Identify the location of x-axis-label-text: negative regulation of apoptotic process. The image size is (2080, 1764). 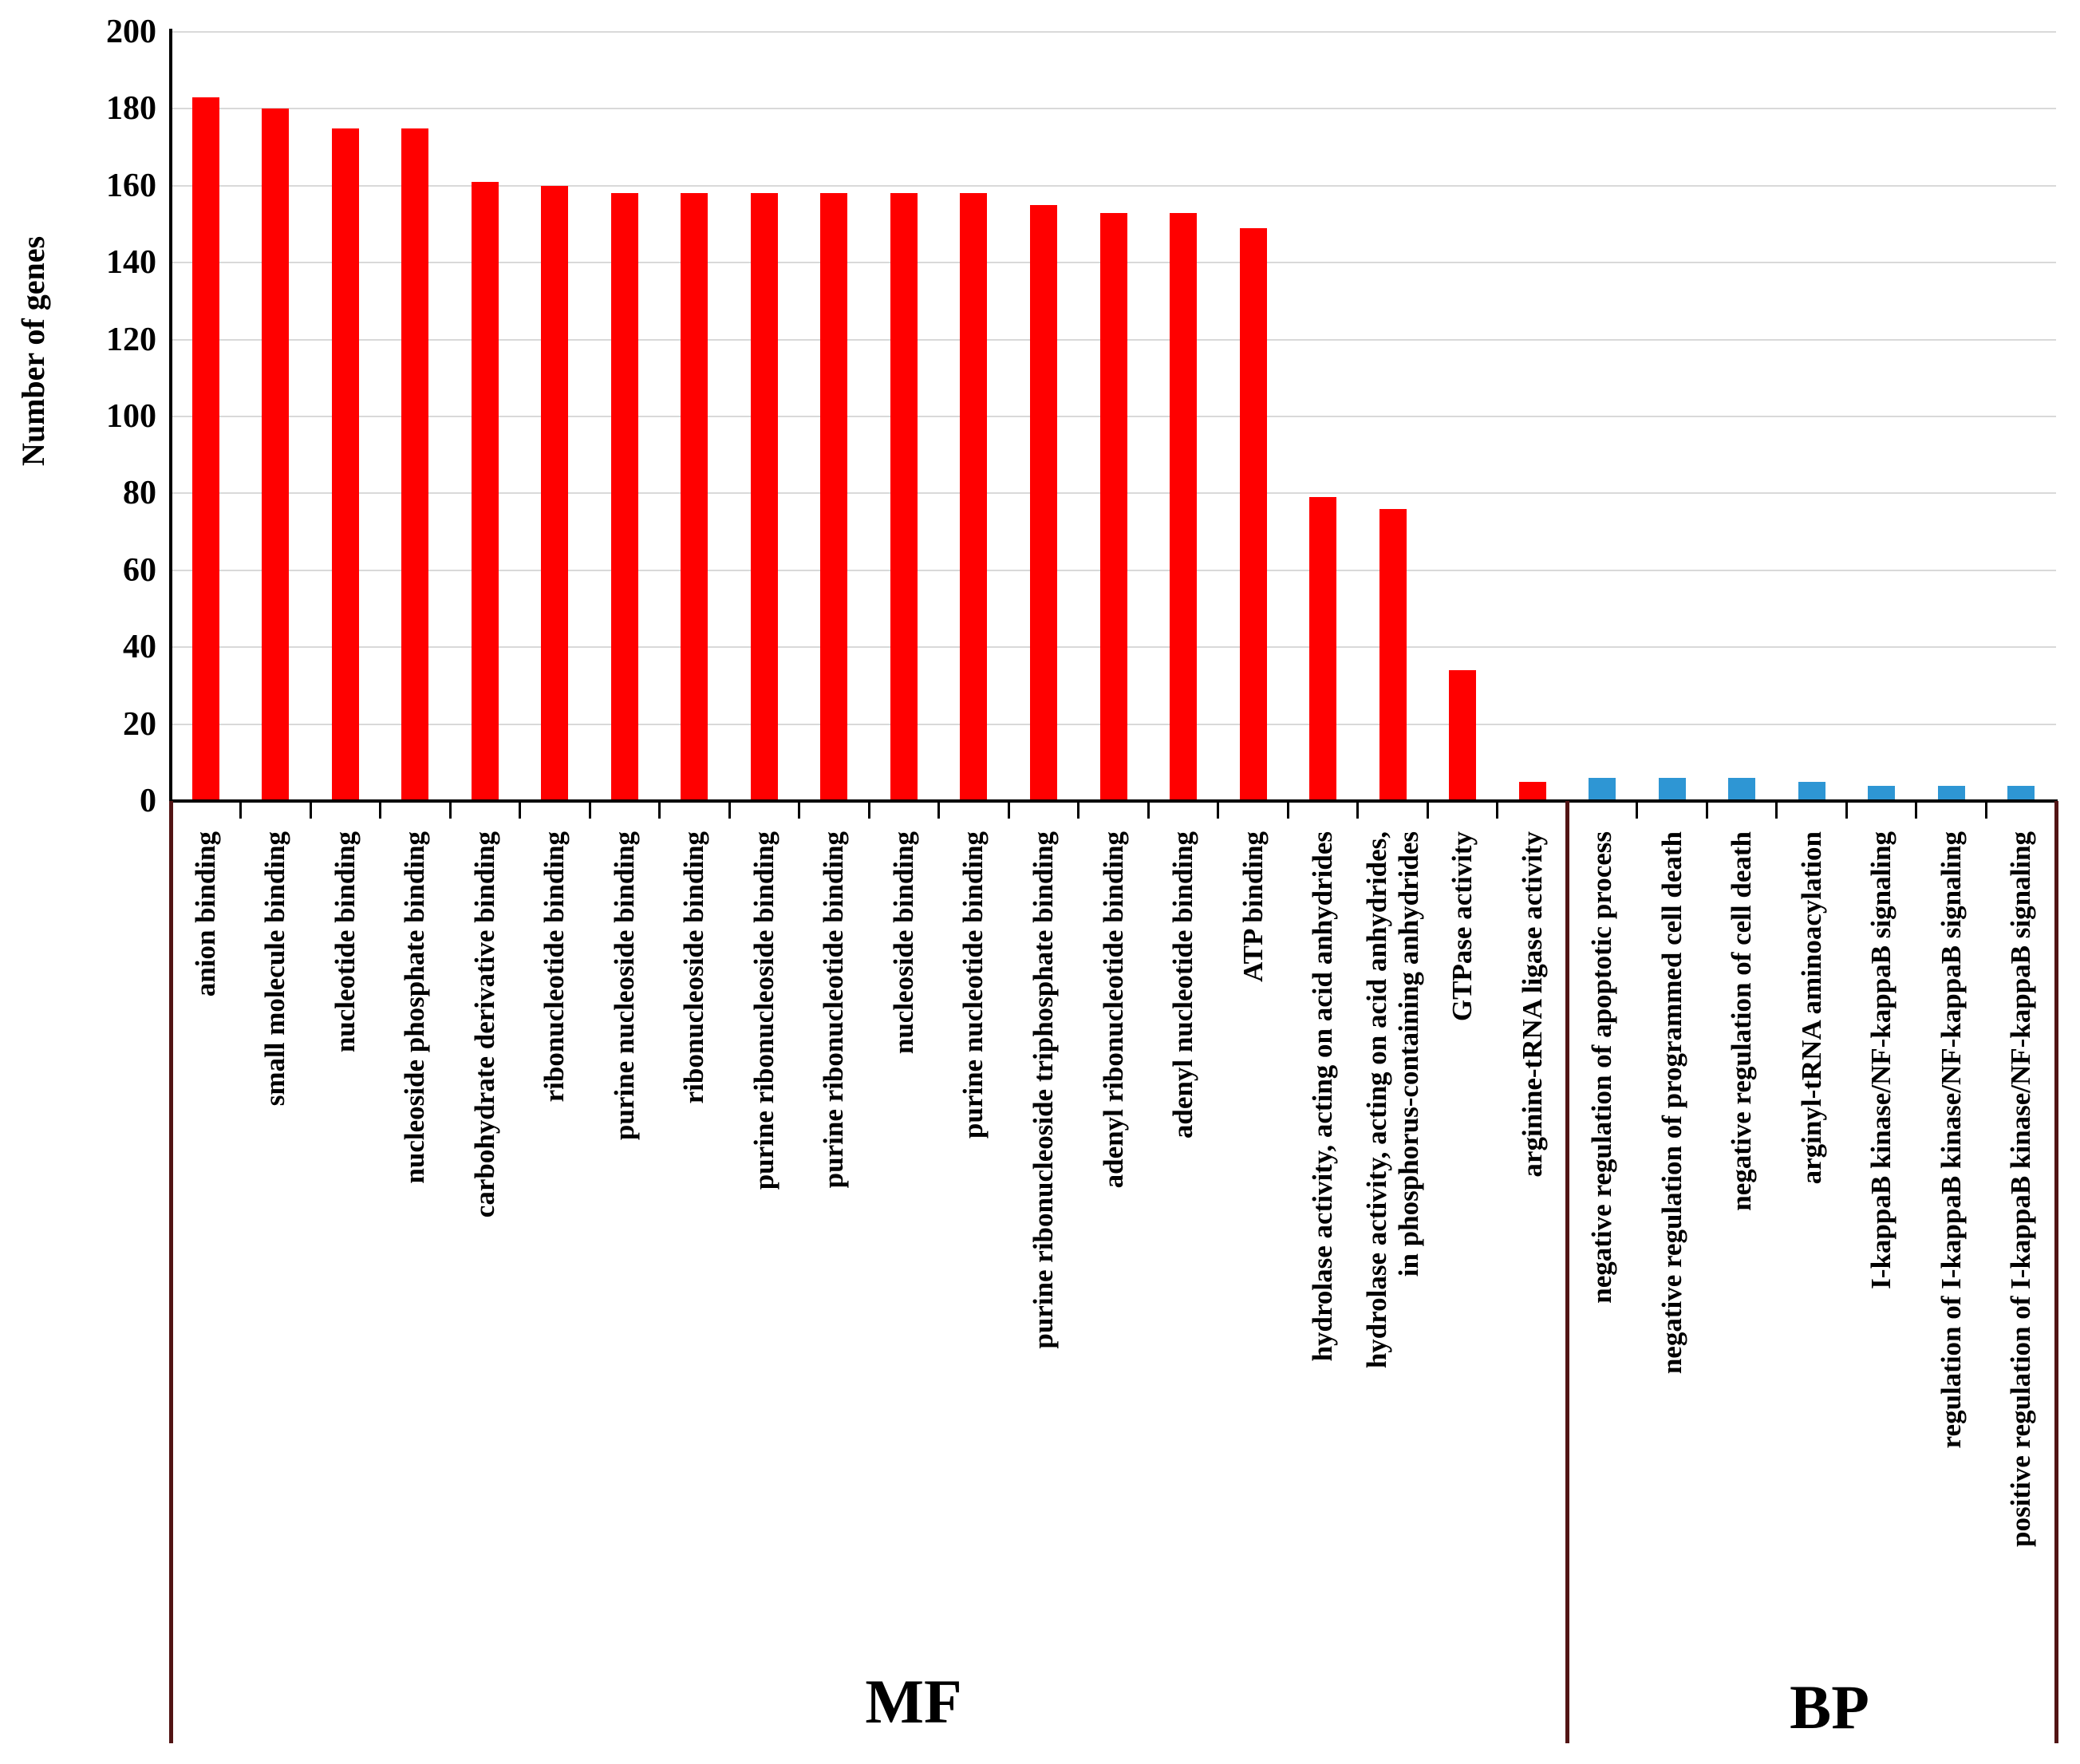
(1602, 1067).